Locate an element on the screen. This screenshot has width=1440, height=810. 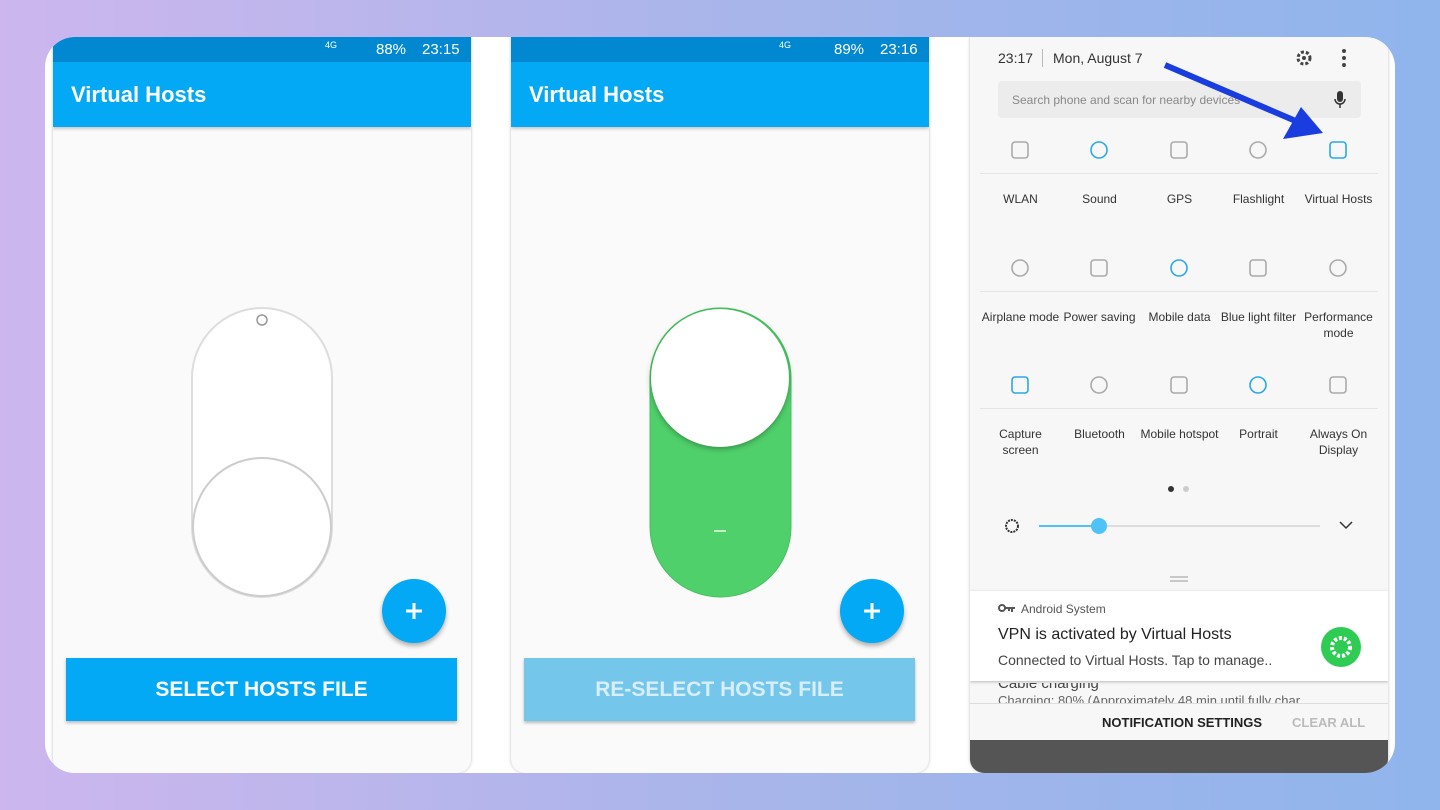
notification-settings: NOTIFICATION SETTINGS is located at coordinates (1182, 722).